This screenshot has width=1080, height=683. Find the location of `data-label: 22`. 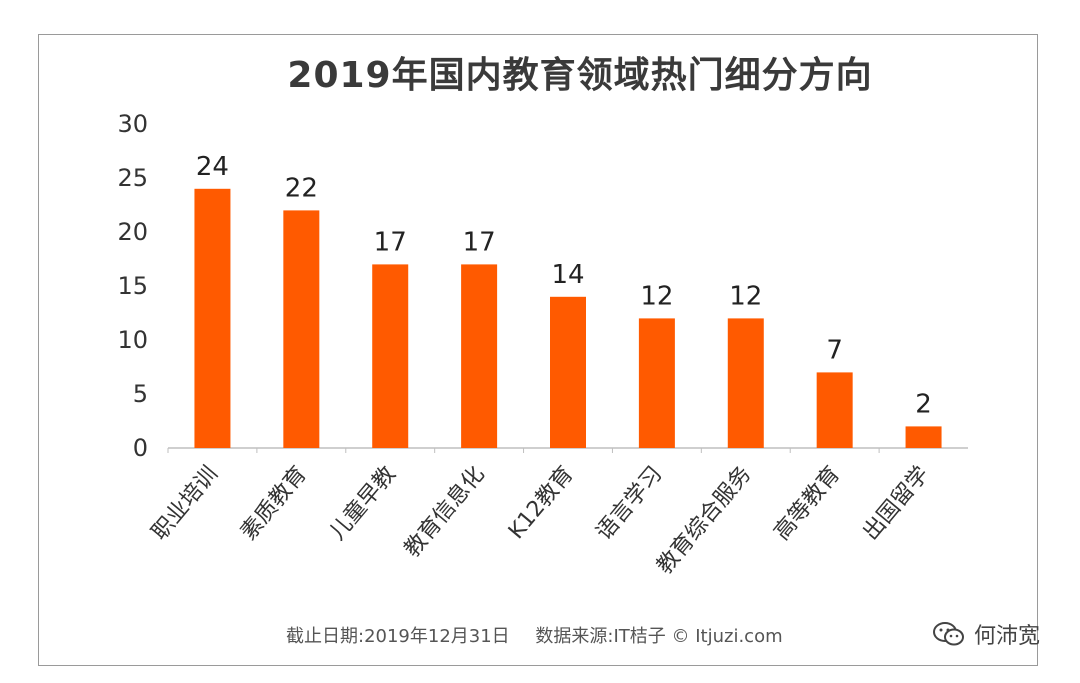

data-label: 22 is located at coordinates (301, 188).